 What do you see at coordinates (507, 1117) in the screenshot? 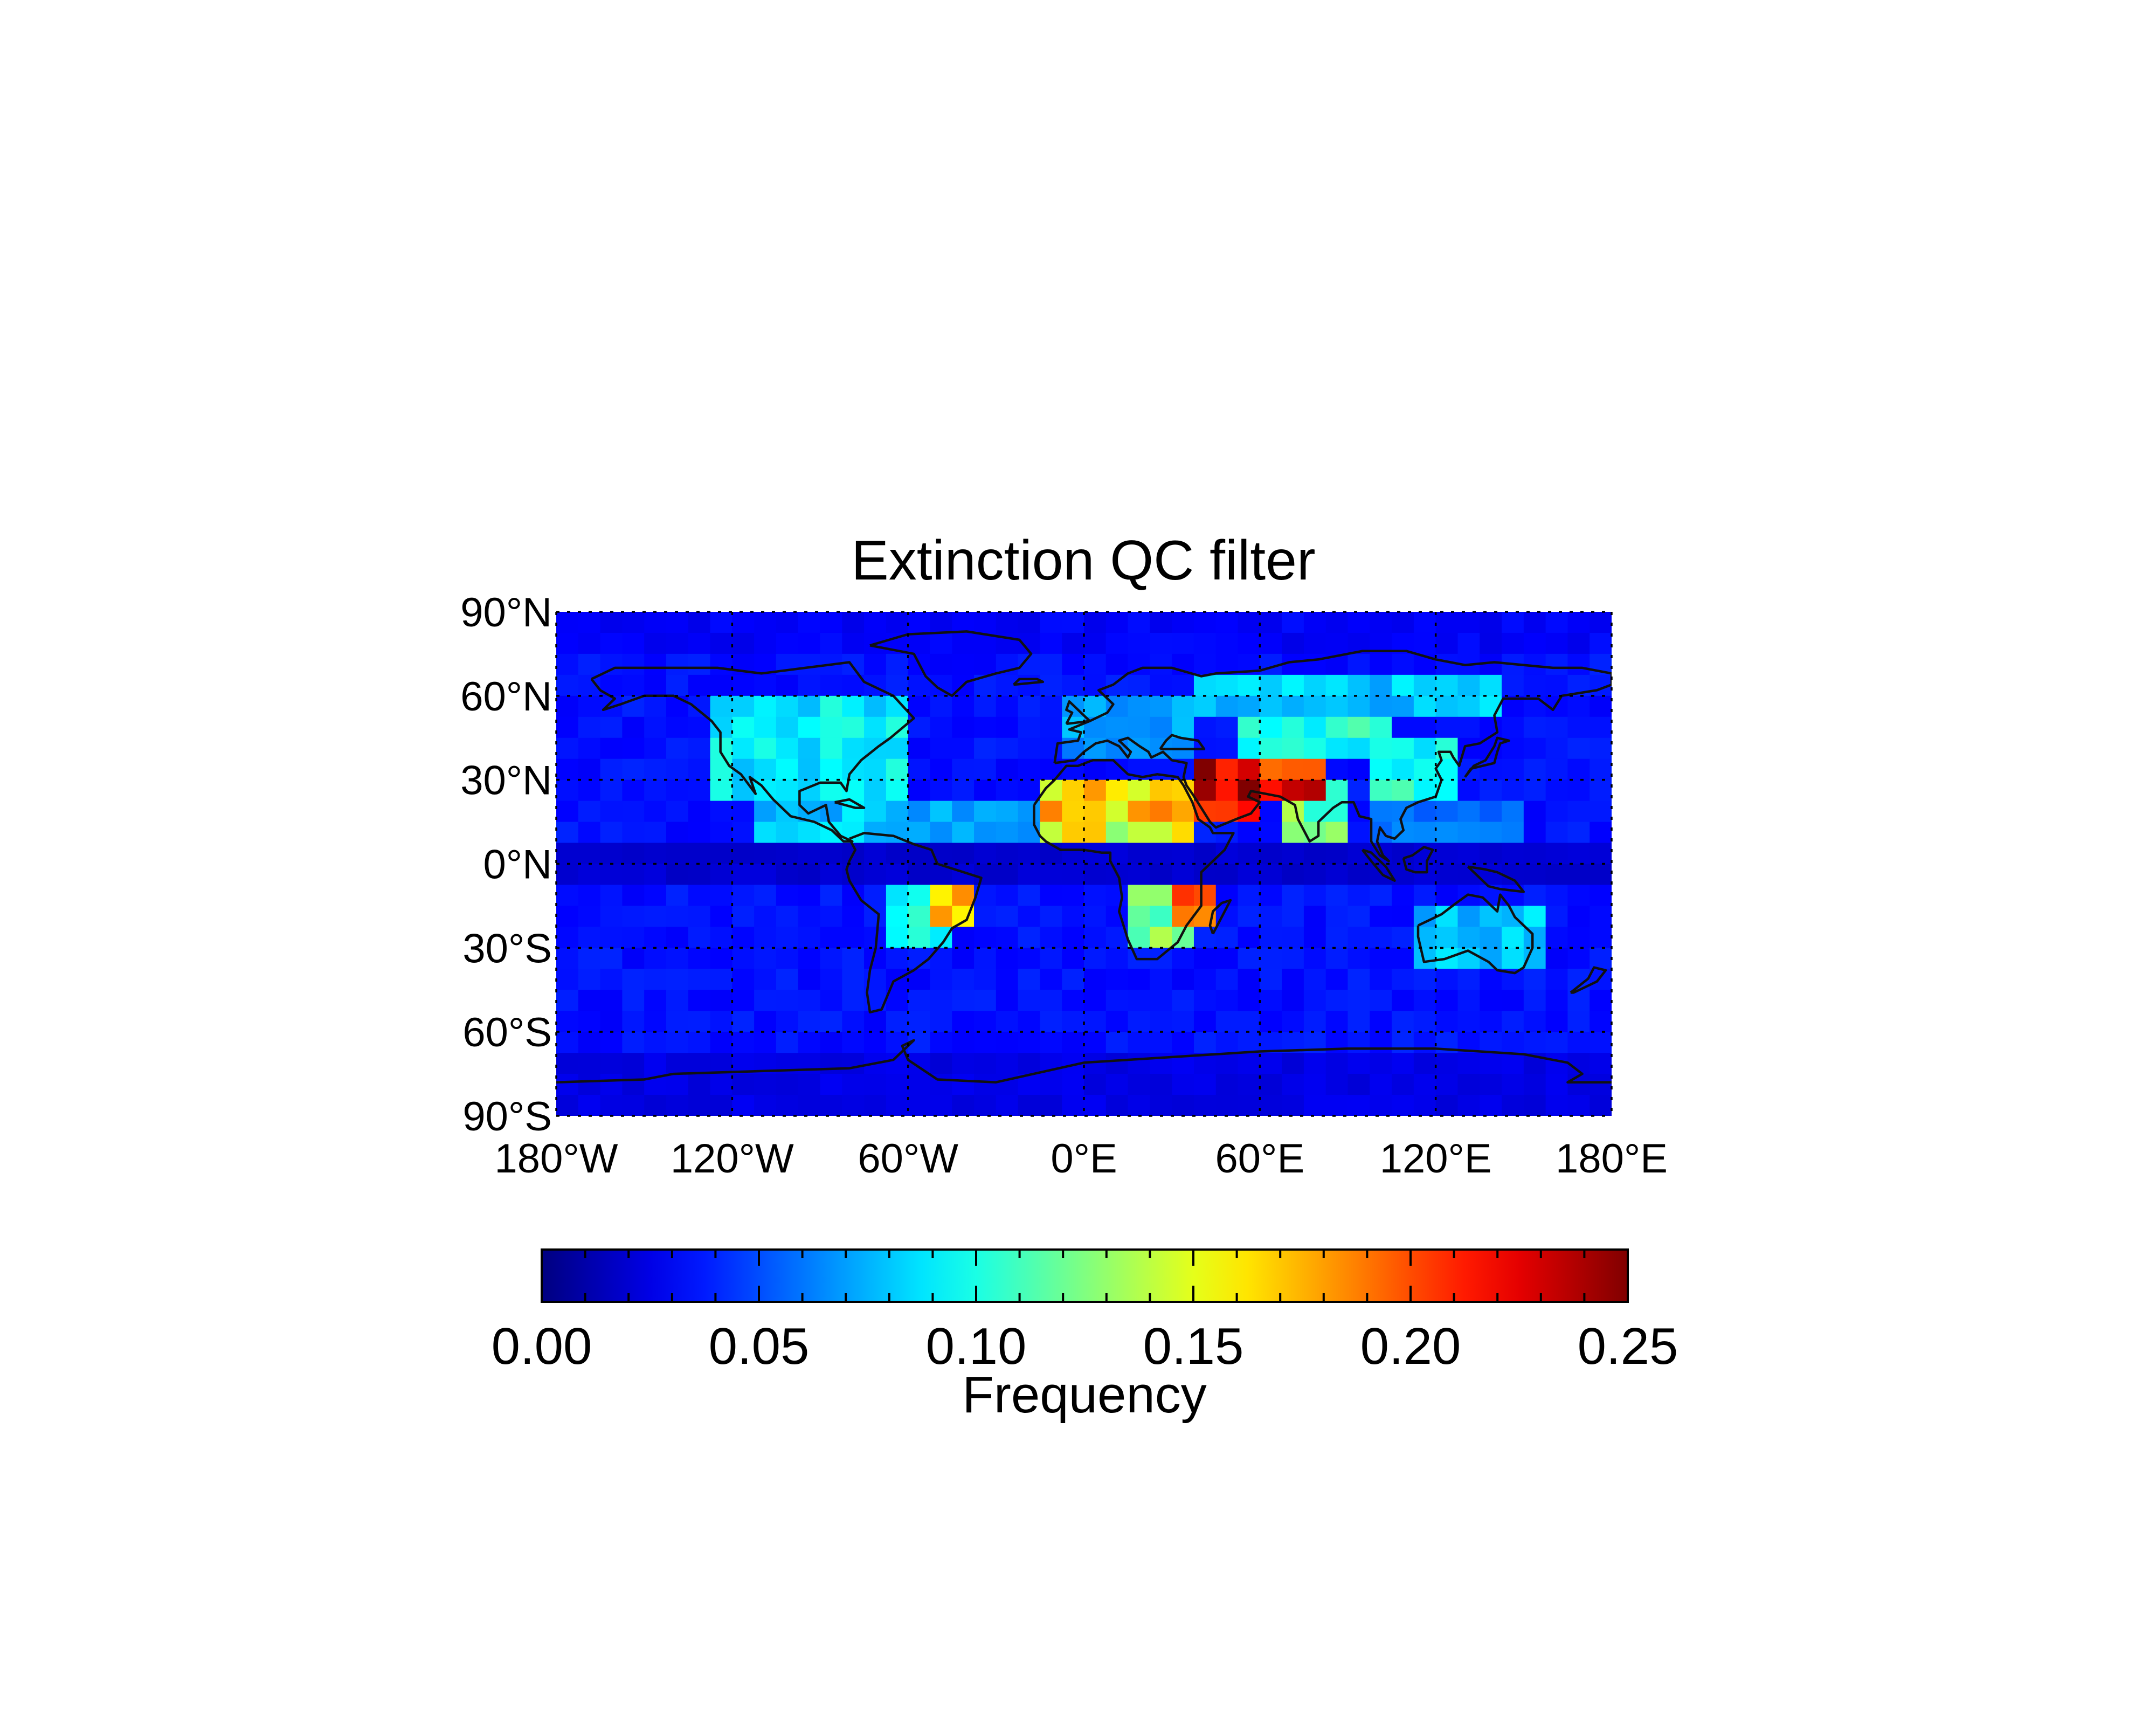
I see `y-tick-label: 90°S` at bounding box center [507, 1117].